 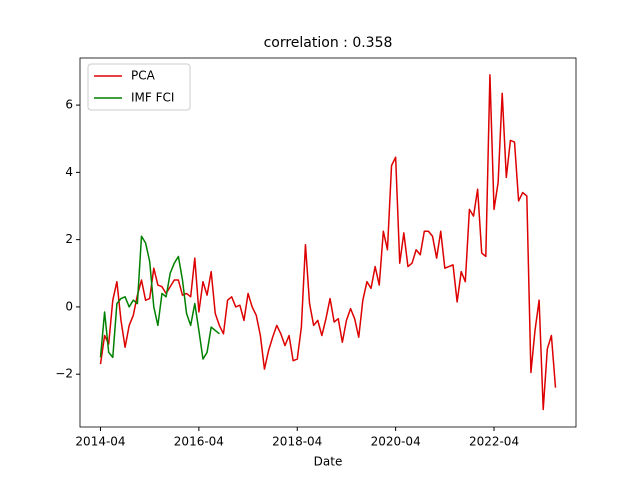 What do you see at coordinates (159, 297) in the screenshot?
I see `data-line` at bounding box center [159, 297].